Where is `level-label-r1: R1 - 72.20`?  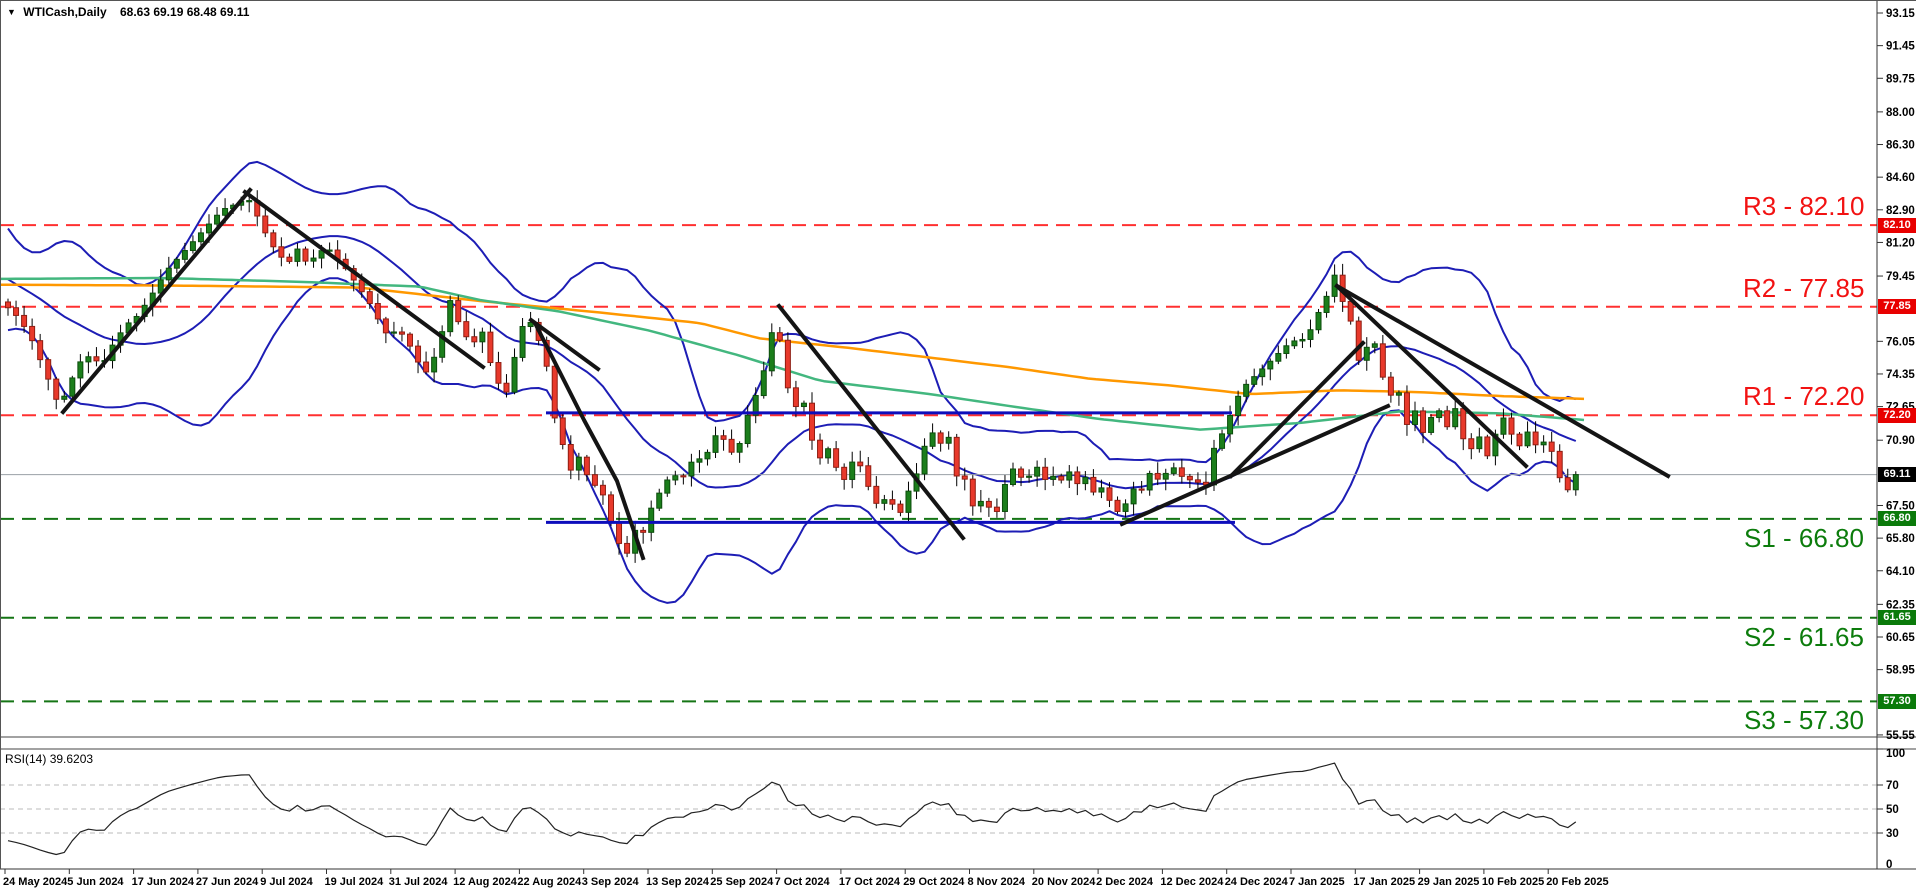 level-label-r1: R1 - 72.20 is located at coordinates (1804, 396).